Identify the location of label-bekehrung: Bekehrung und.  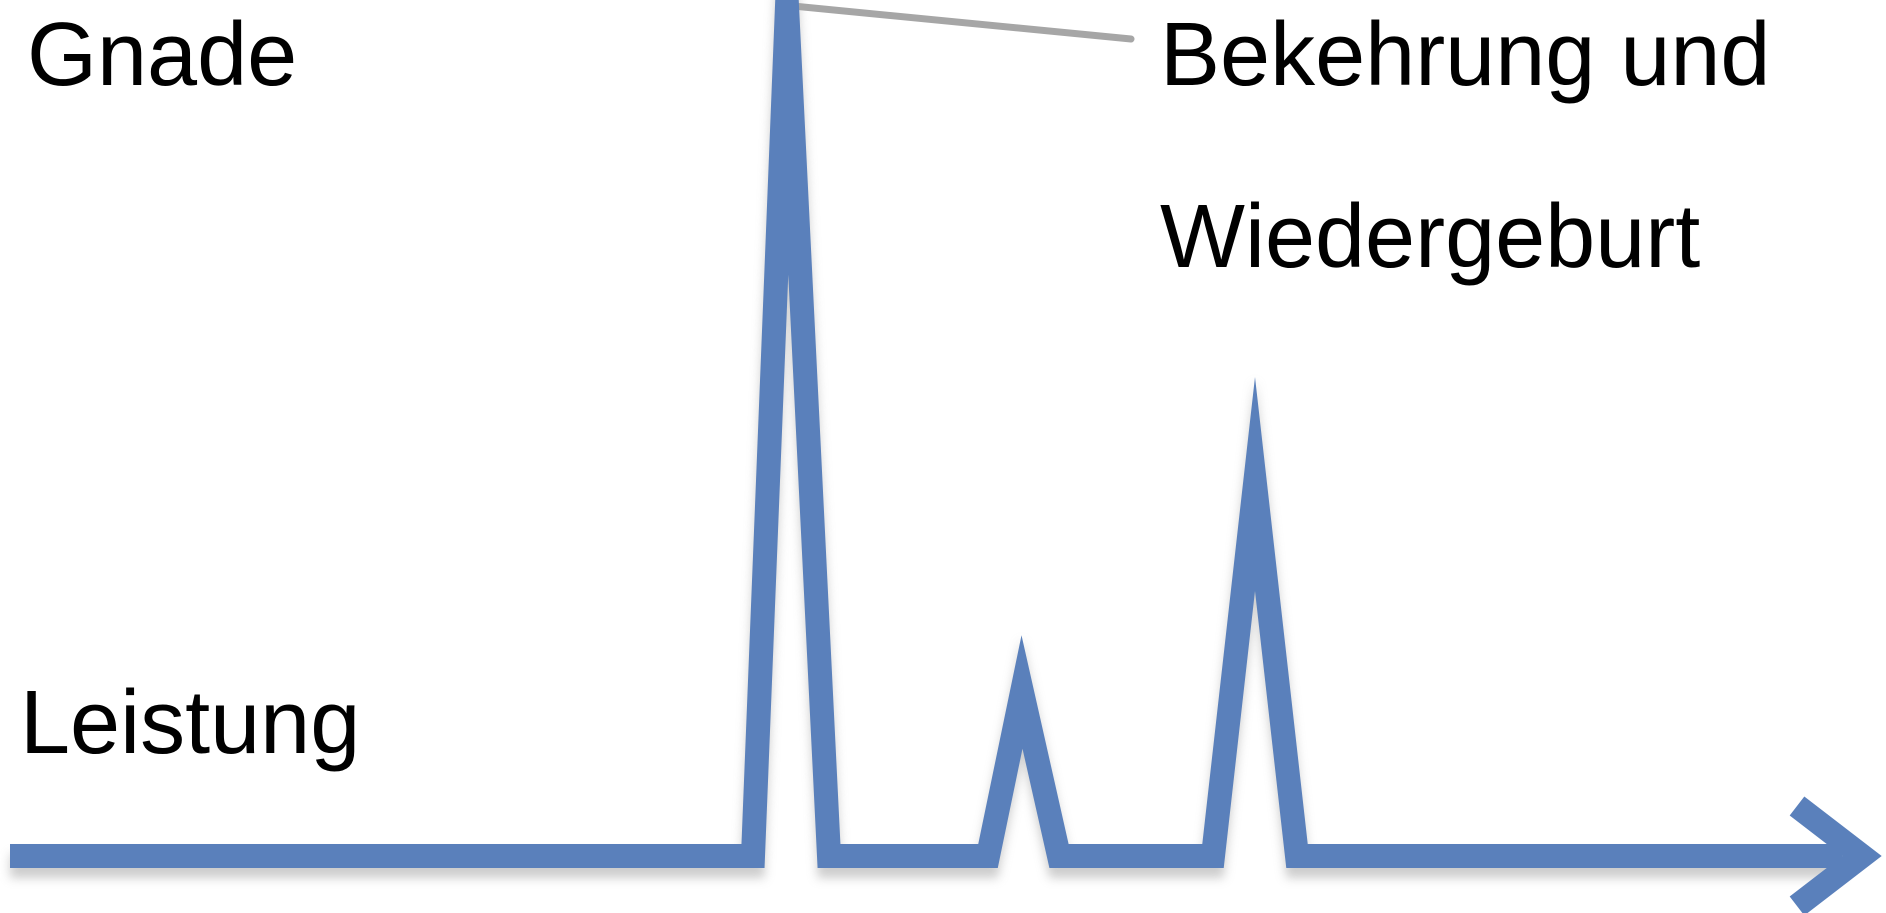
(1465, 55).